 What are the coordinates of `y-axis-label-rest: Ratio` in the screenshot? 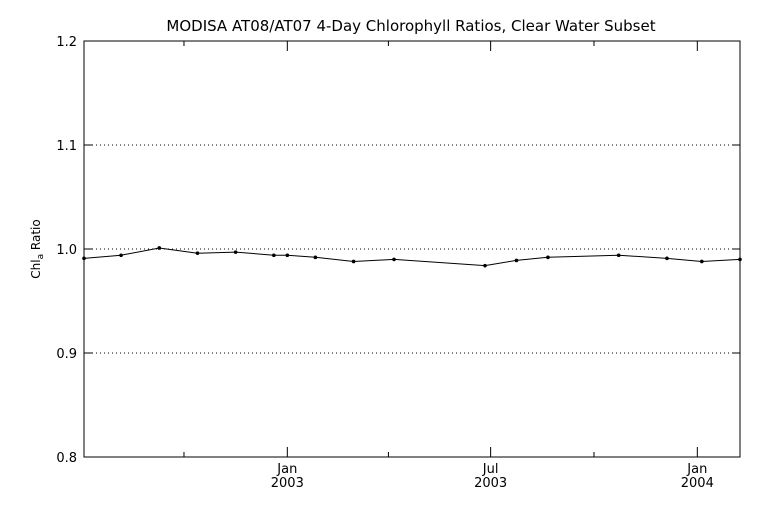 It's located at (36, 236).